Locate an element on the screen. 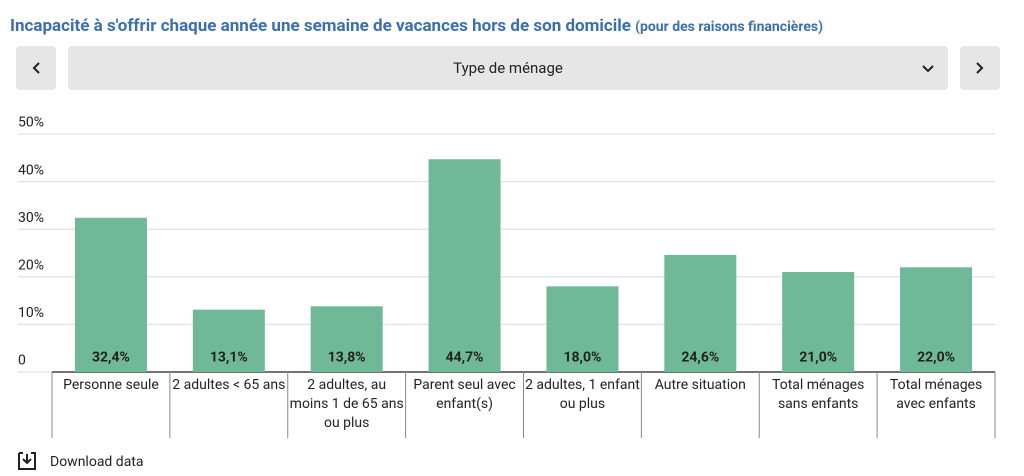 The height and width of the screenshot is (476, 1024). y-tick-label: 50% is located at coordinates (31, 123).